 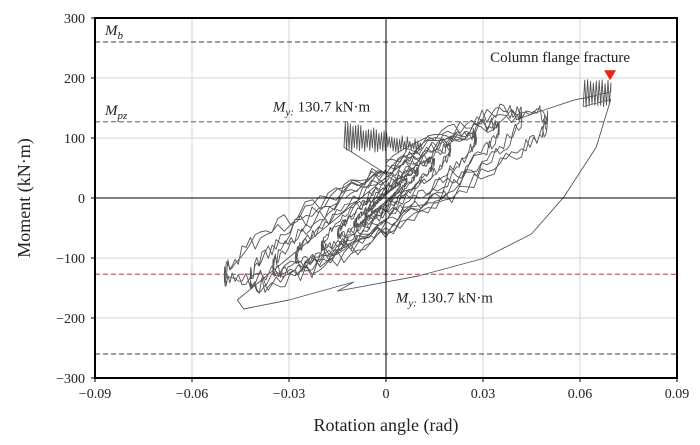 What do you see at coordinates (24, 197) in the screenshot?
I see `y-axis-title: Moment (kN·m)` at bounding box center [24, 197].